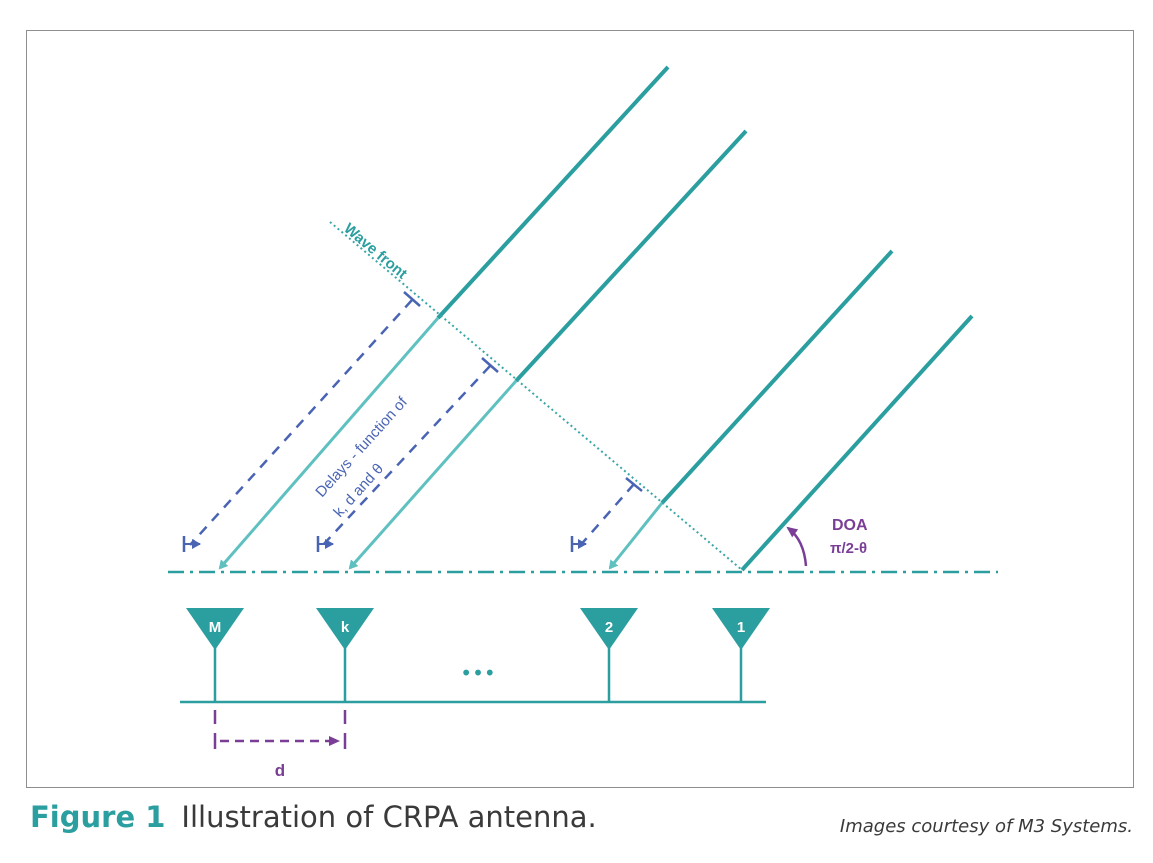 The width and height of the screenshot is (1153, 863). What do you see at coordinates (406, 456) in the screenshot?
I see `delay-dash-k` at bounding box center [406, 456].